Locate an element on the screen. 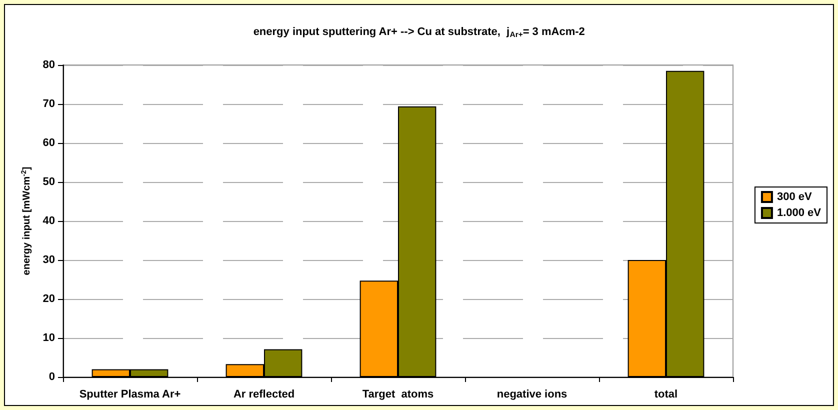 The height and width of the screenshot is (410, 838). legend-label: 1.000 eV is located at coordinates (799, 213).